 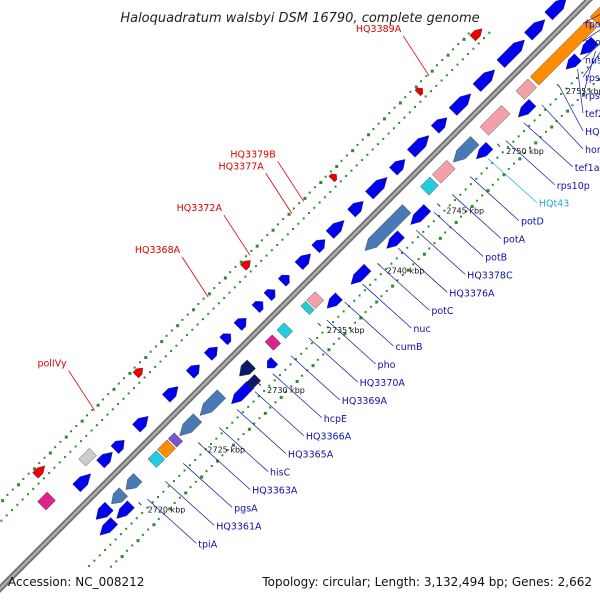 I want to click on feature-label: rpoA2, so click(x=592, y=42).